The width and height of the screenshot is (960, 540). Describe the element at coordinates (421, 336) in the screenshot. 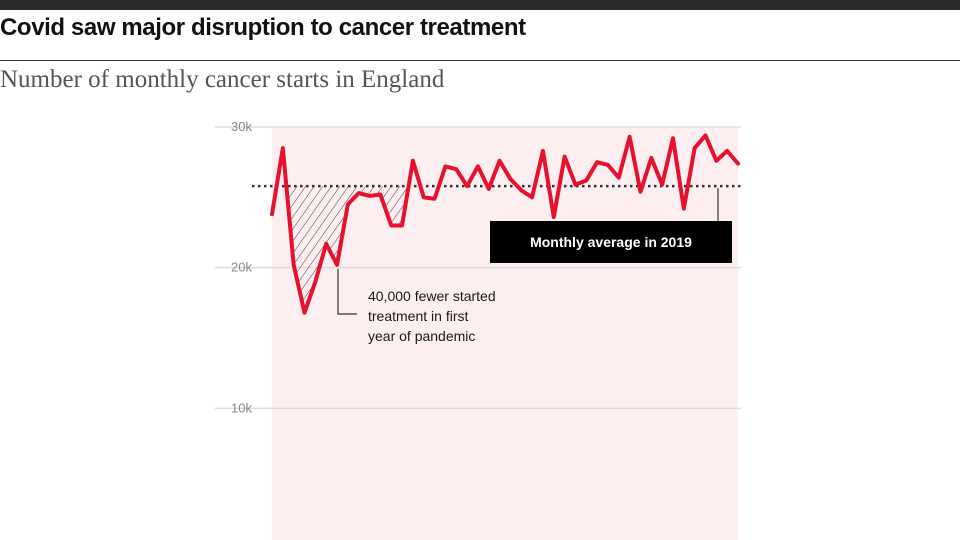

I see `annotation-line: year of pandemic` at that location.